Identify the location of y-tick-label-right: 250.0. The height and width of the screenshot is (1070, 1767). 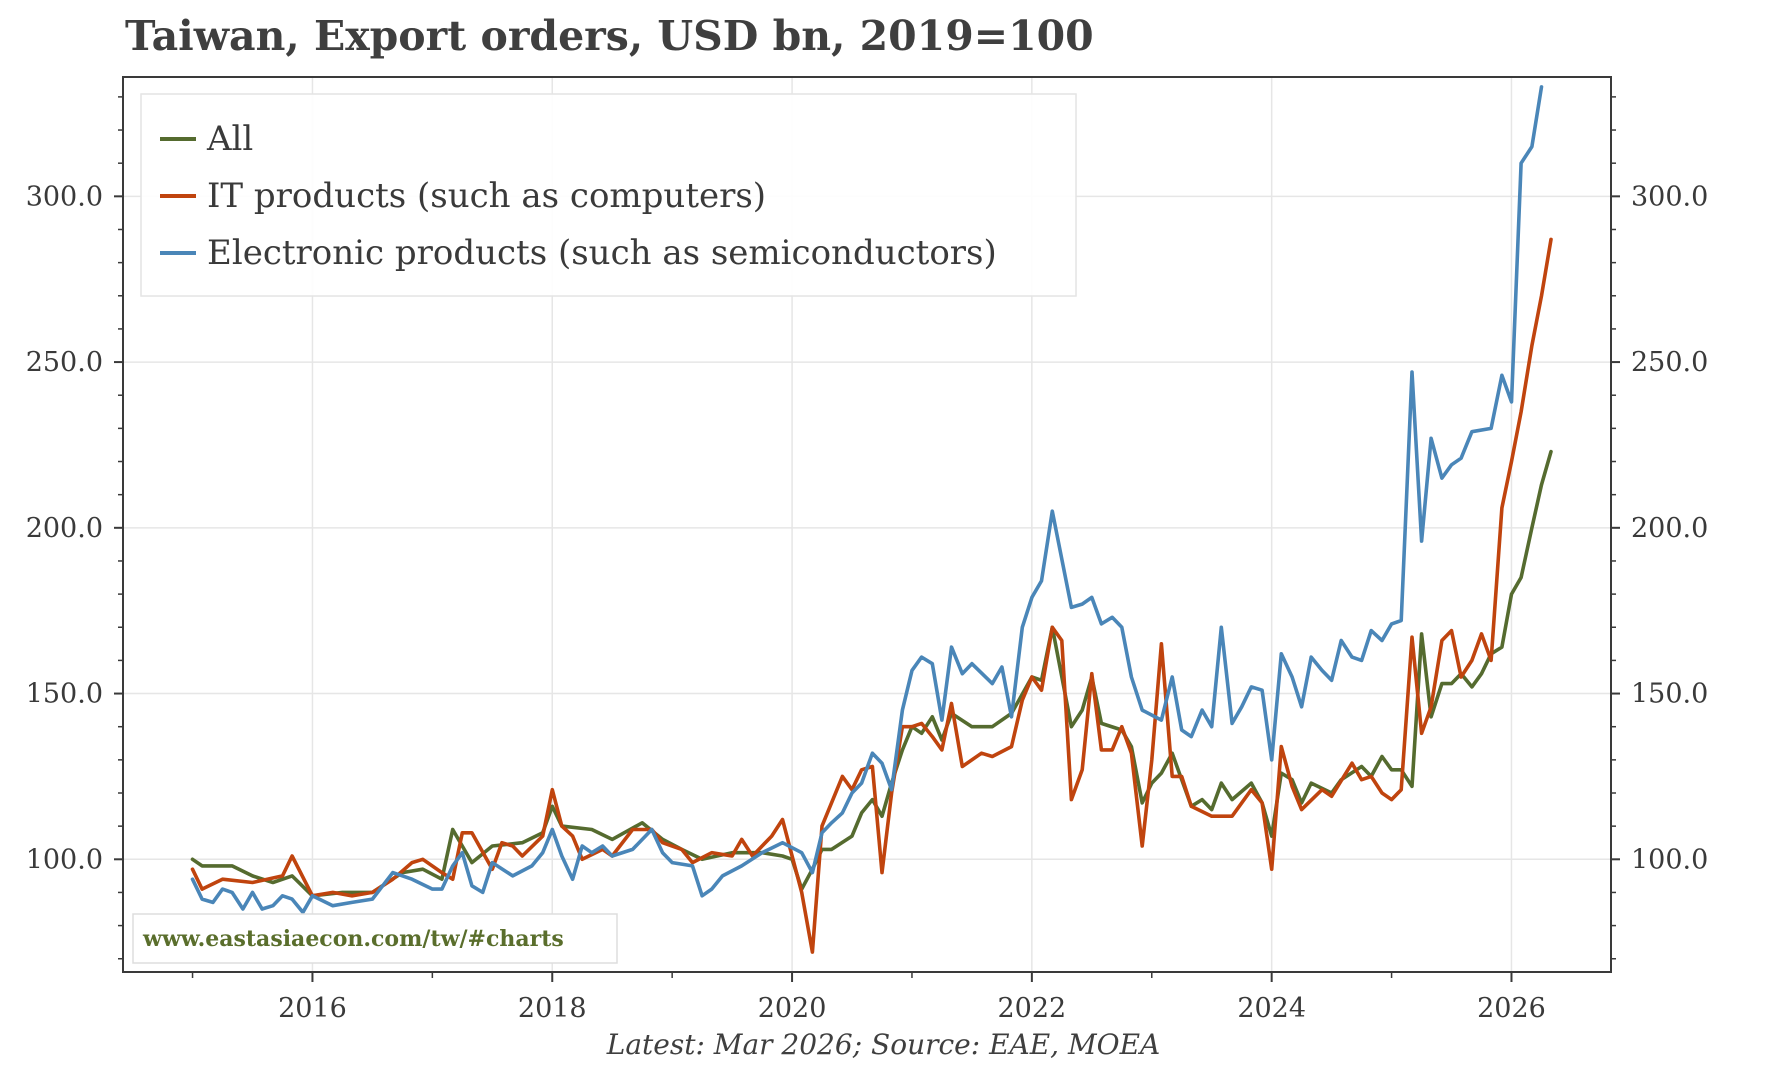
(1669, 362).